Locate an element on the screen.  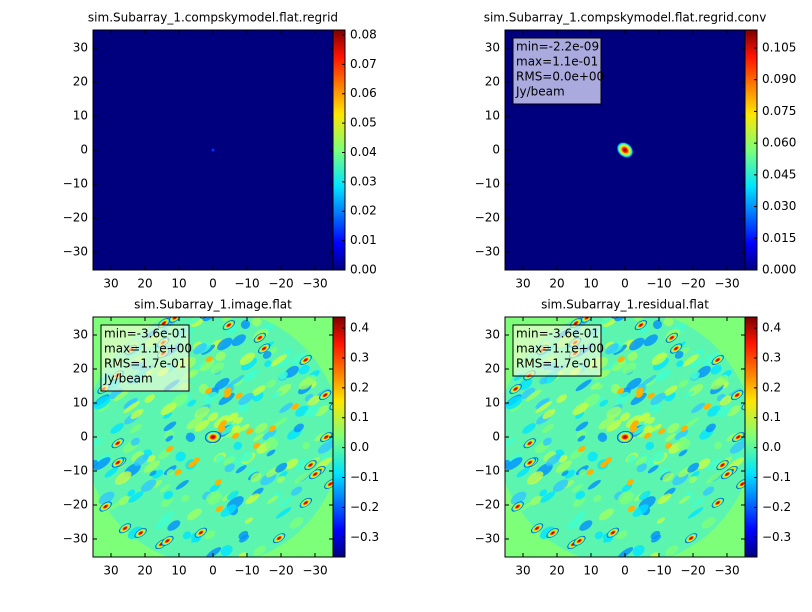
image is located at coordinates (625, 437).